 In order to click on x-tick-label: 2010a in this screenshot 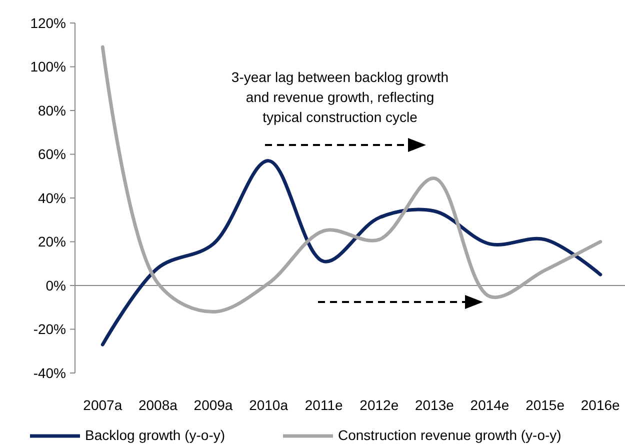, I will do `click(268, 405)`.